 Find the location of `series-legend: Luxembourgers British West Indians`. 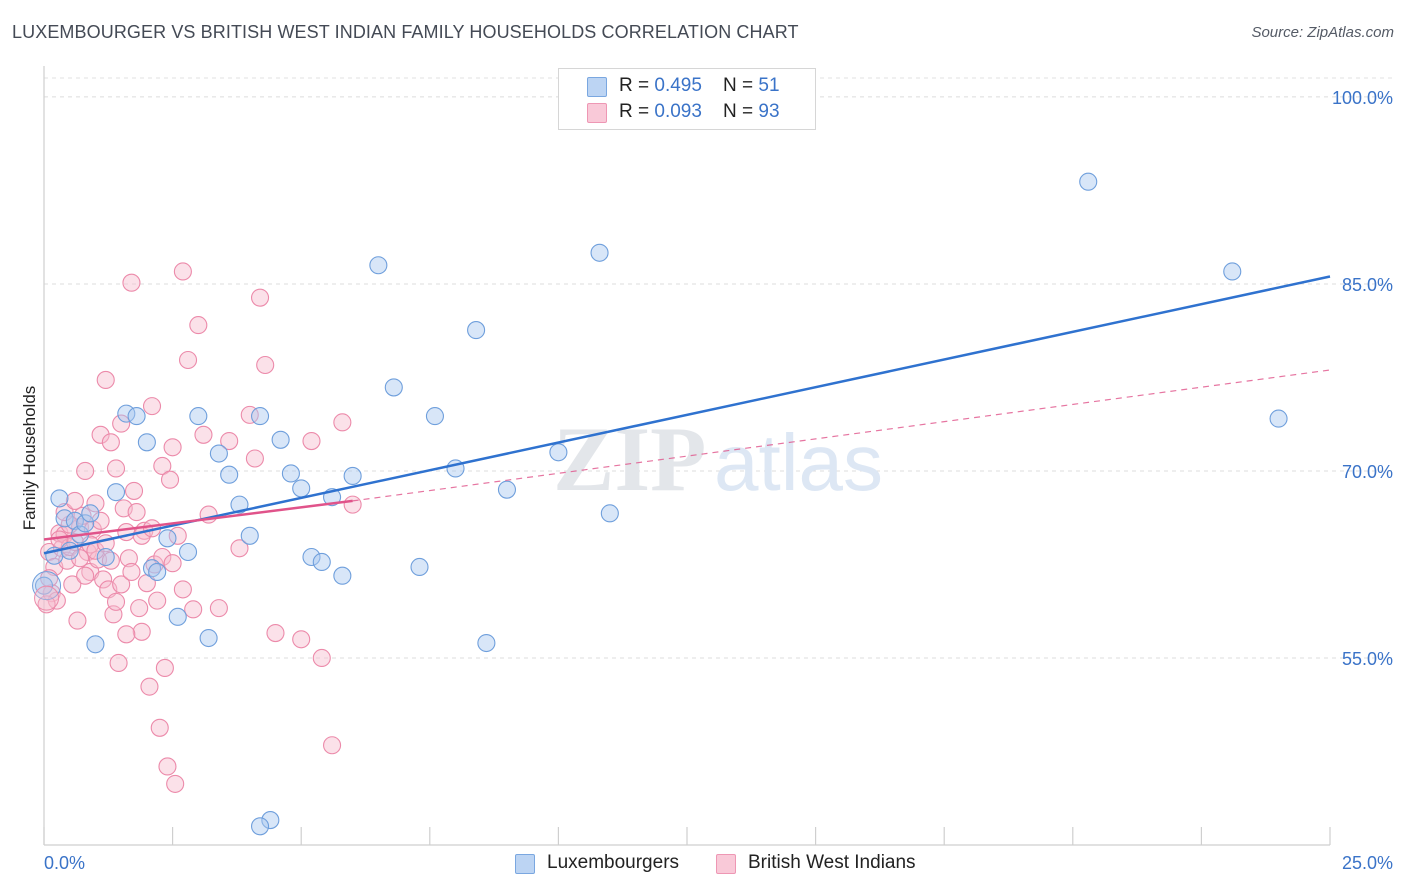

series-legend: Luxembourgers British West Indians is located at coordinates (703, 864).